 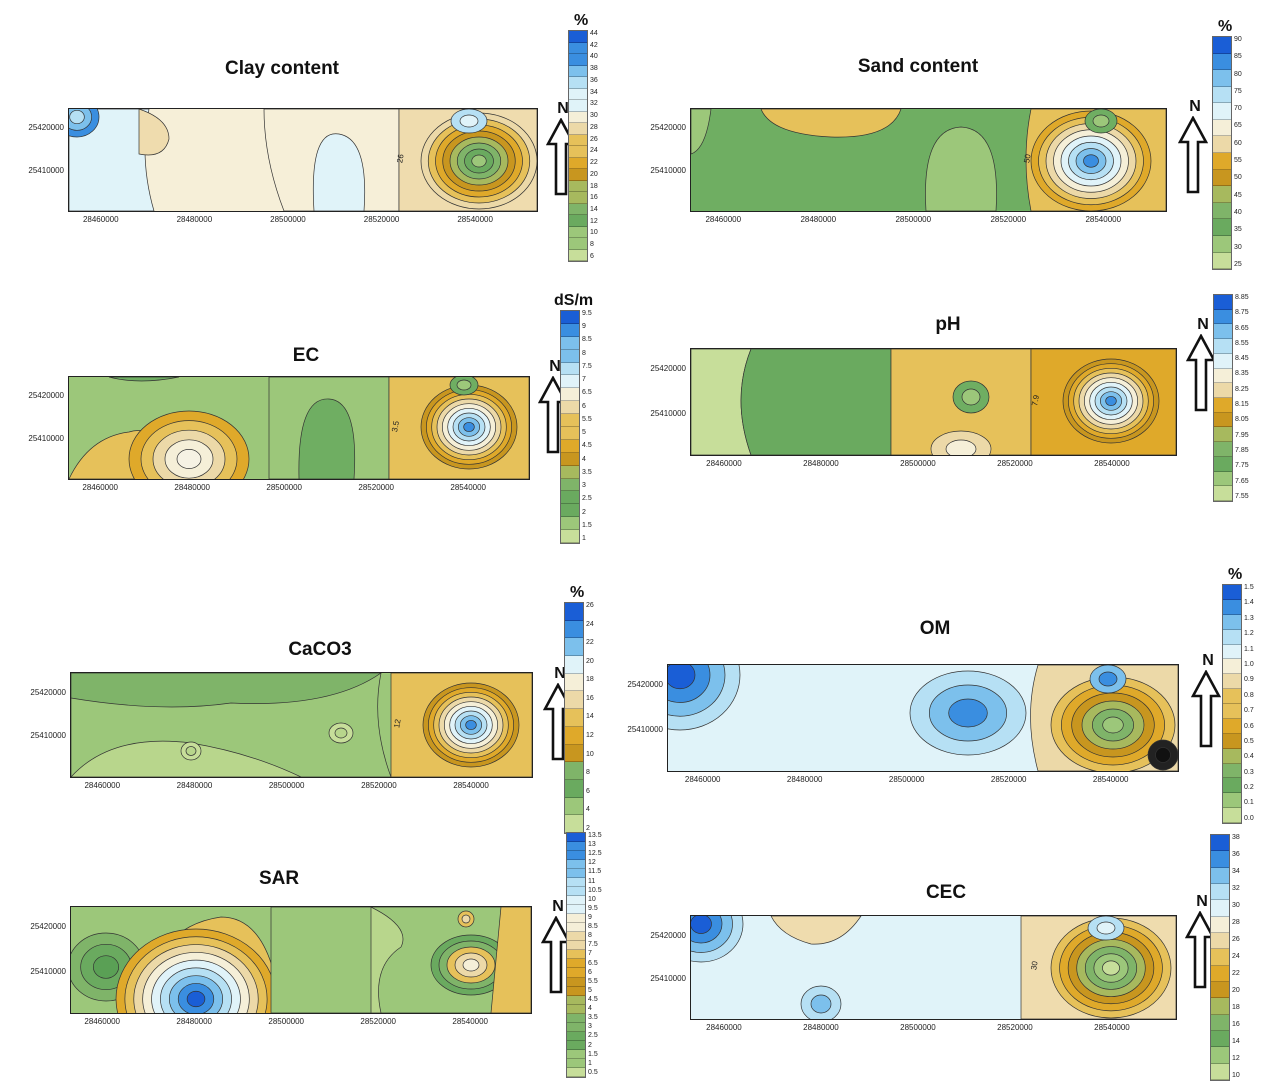 I want to click on color-scale-tick: 4, so click(x=590, y=1009).